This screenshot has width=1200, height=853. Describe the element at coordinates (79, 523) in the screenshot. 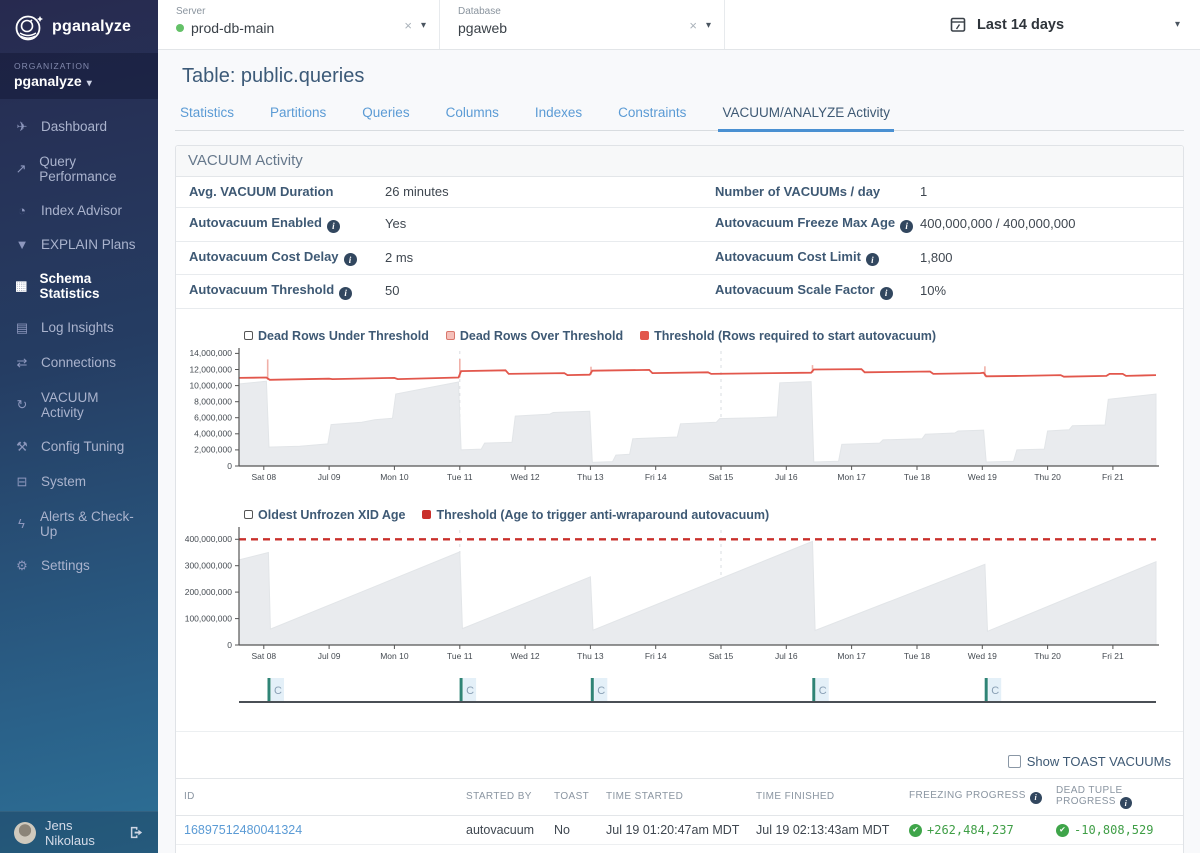

I see `sidebar-item-alerts-check-up: ϟ Alerts & Check-Up` at that location.